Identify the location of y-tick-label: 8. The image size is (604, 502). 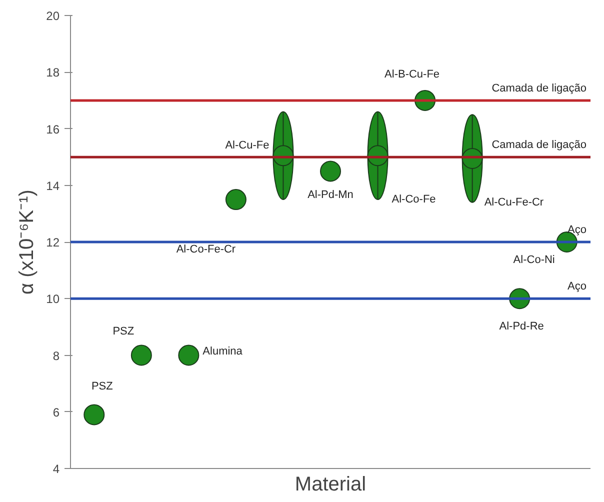
(56, 355).